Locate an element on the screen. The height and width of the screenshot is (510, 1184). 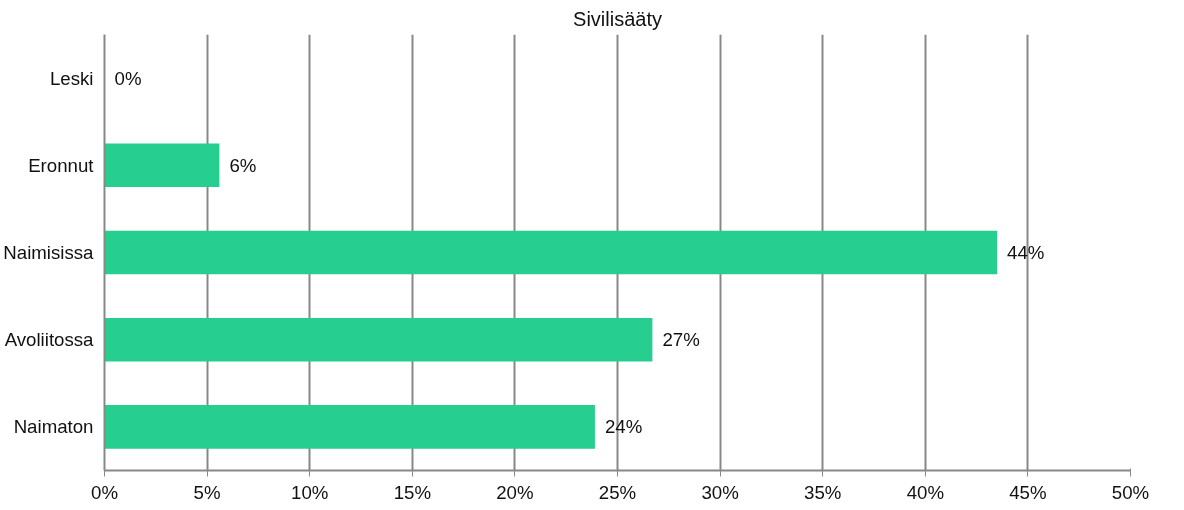
x-tick-label: 45% is located at coordinates (1028, 492).